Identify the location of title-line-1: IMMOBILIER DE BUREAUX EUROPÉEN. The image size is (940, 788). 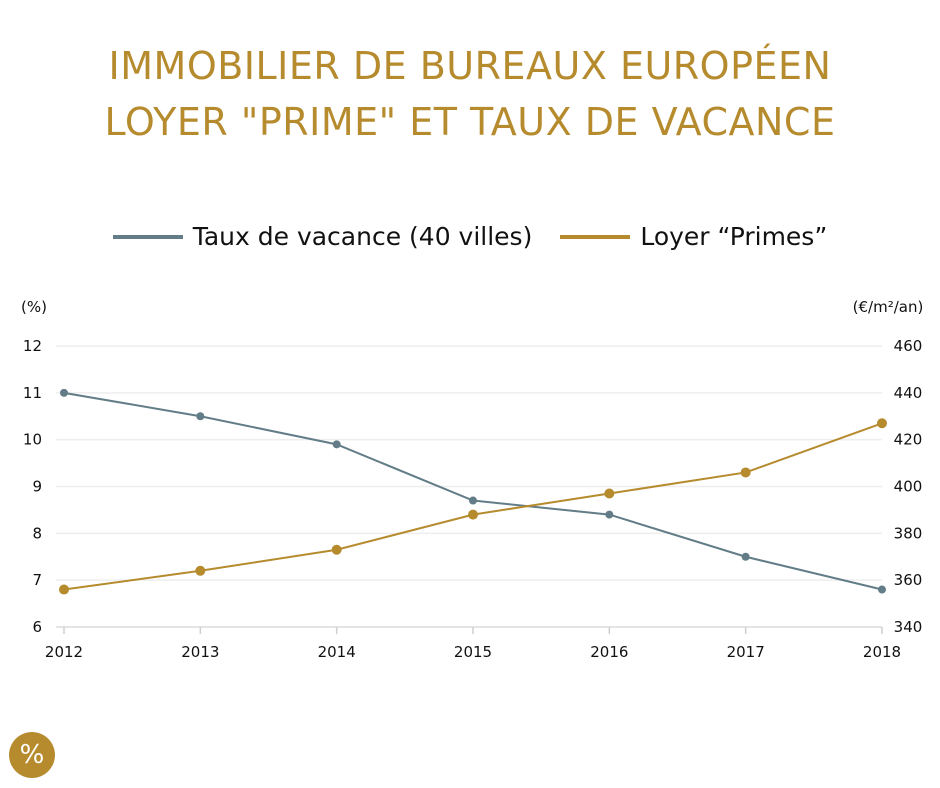
(470, 66).